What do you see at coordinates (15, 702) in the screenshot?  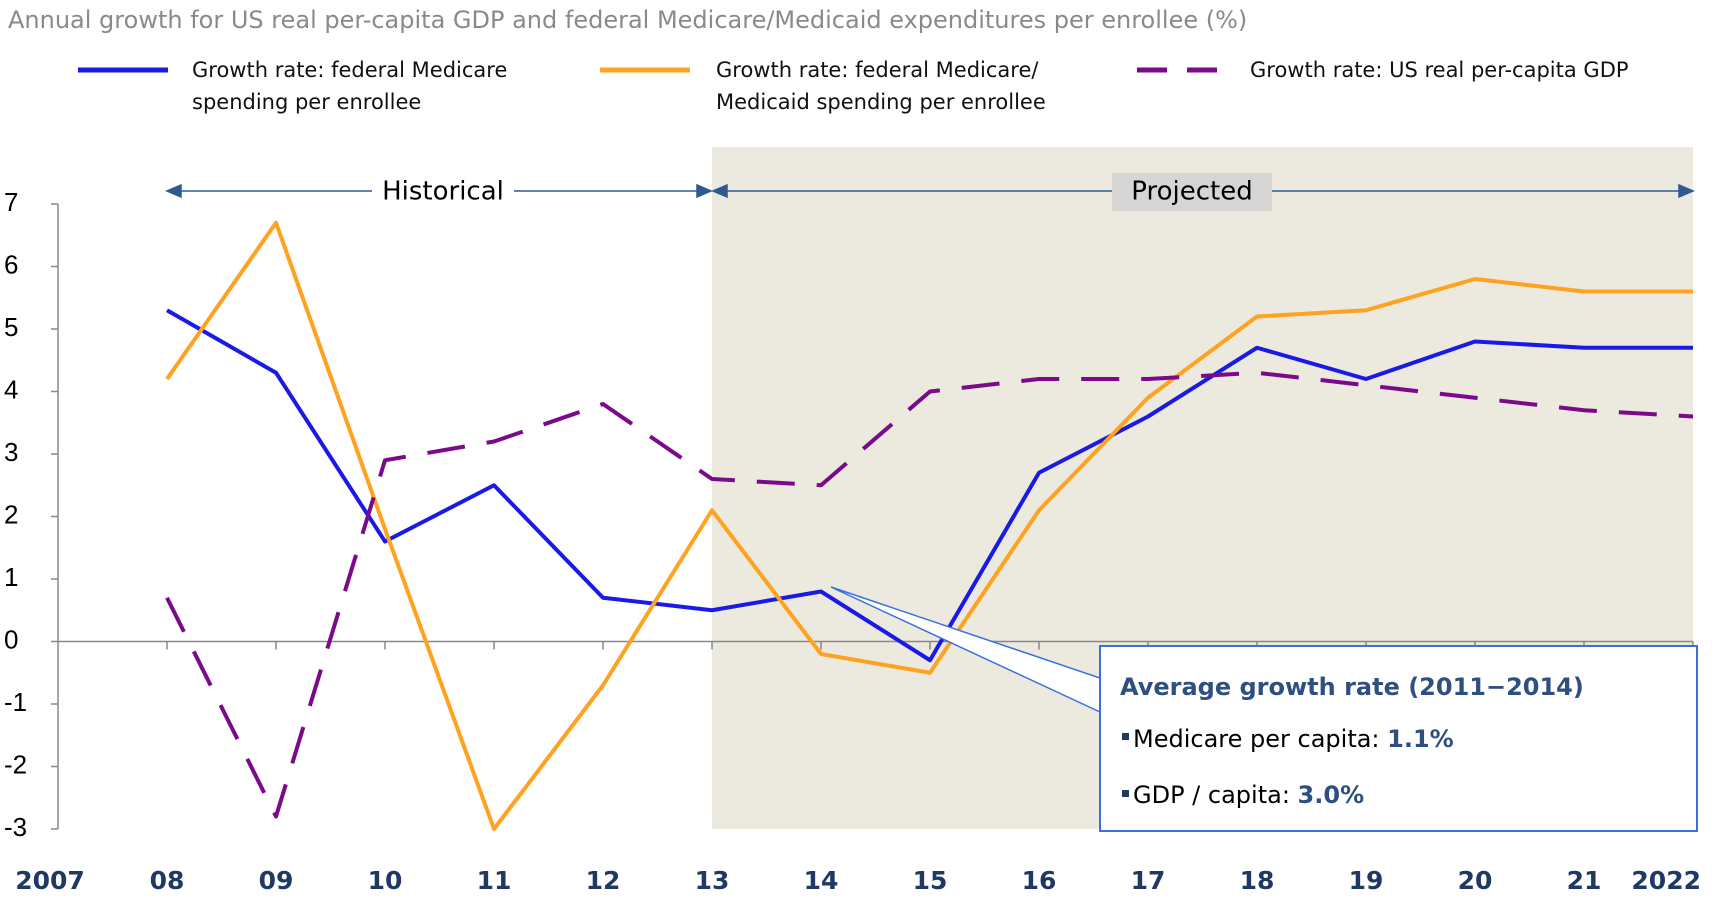 I see `y-tick-label: -1` at bounding box center [15, 702].